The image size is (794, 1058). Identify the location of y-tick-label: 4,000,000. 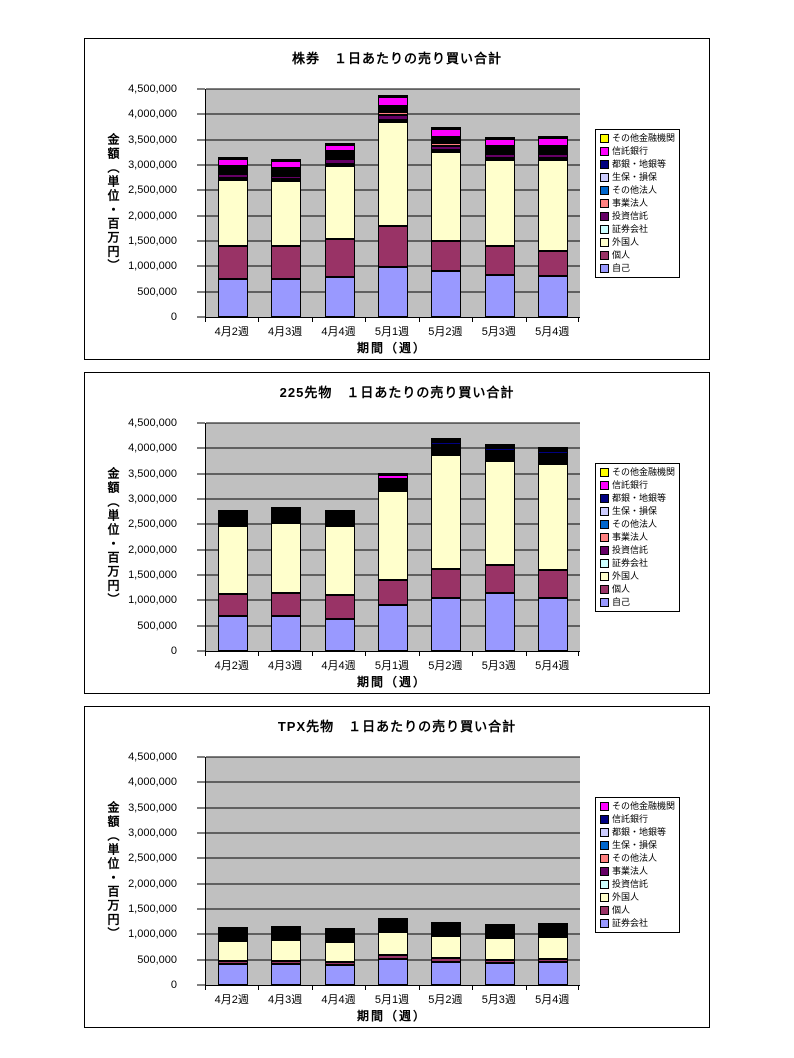
(152, 114).